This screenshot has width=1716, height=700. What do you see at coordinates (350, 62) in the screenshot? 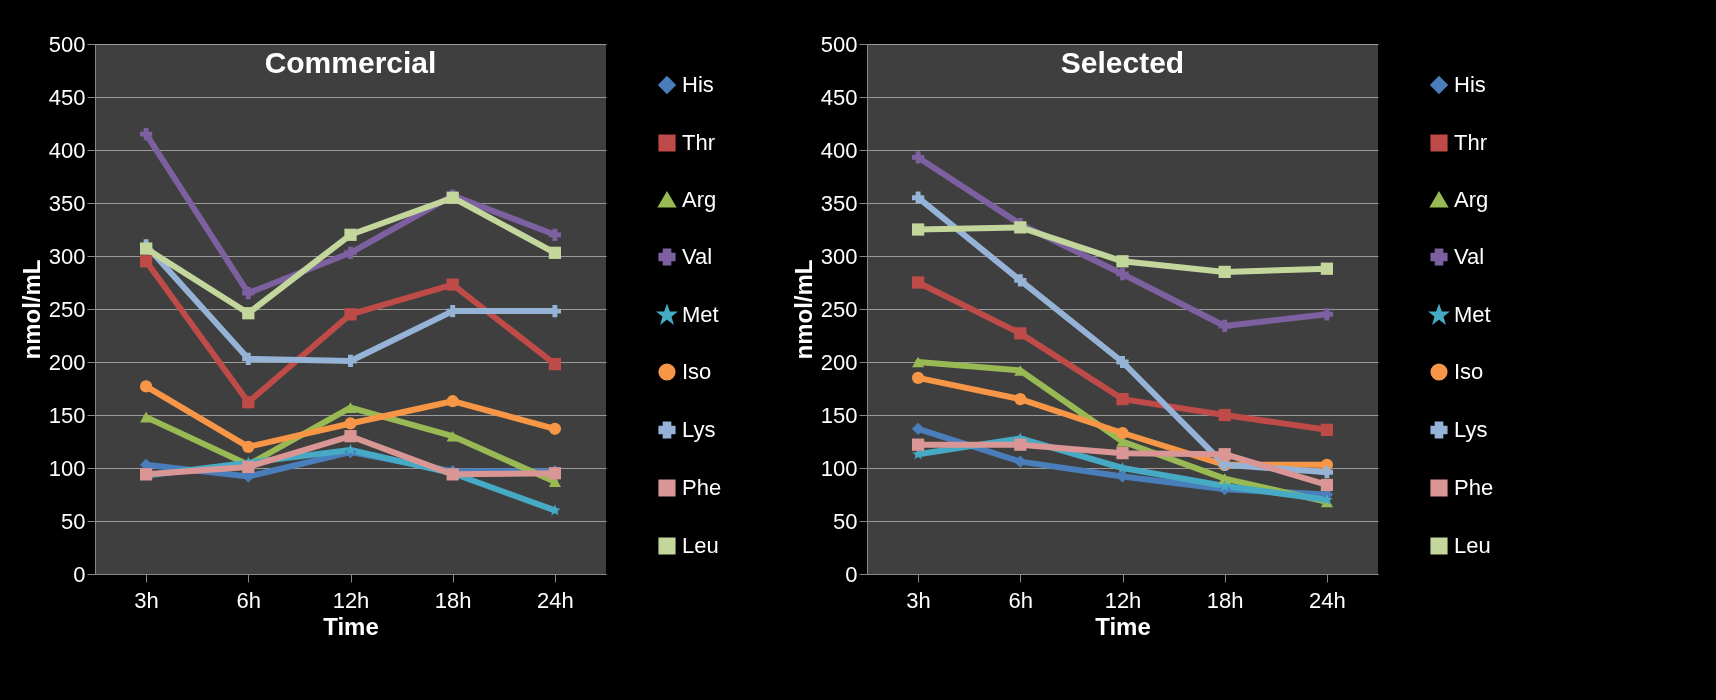
I see `chart-title: Commercial` at bounding box center [350, 62].